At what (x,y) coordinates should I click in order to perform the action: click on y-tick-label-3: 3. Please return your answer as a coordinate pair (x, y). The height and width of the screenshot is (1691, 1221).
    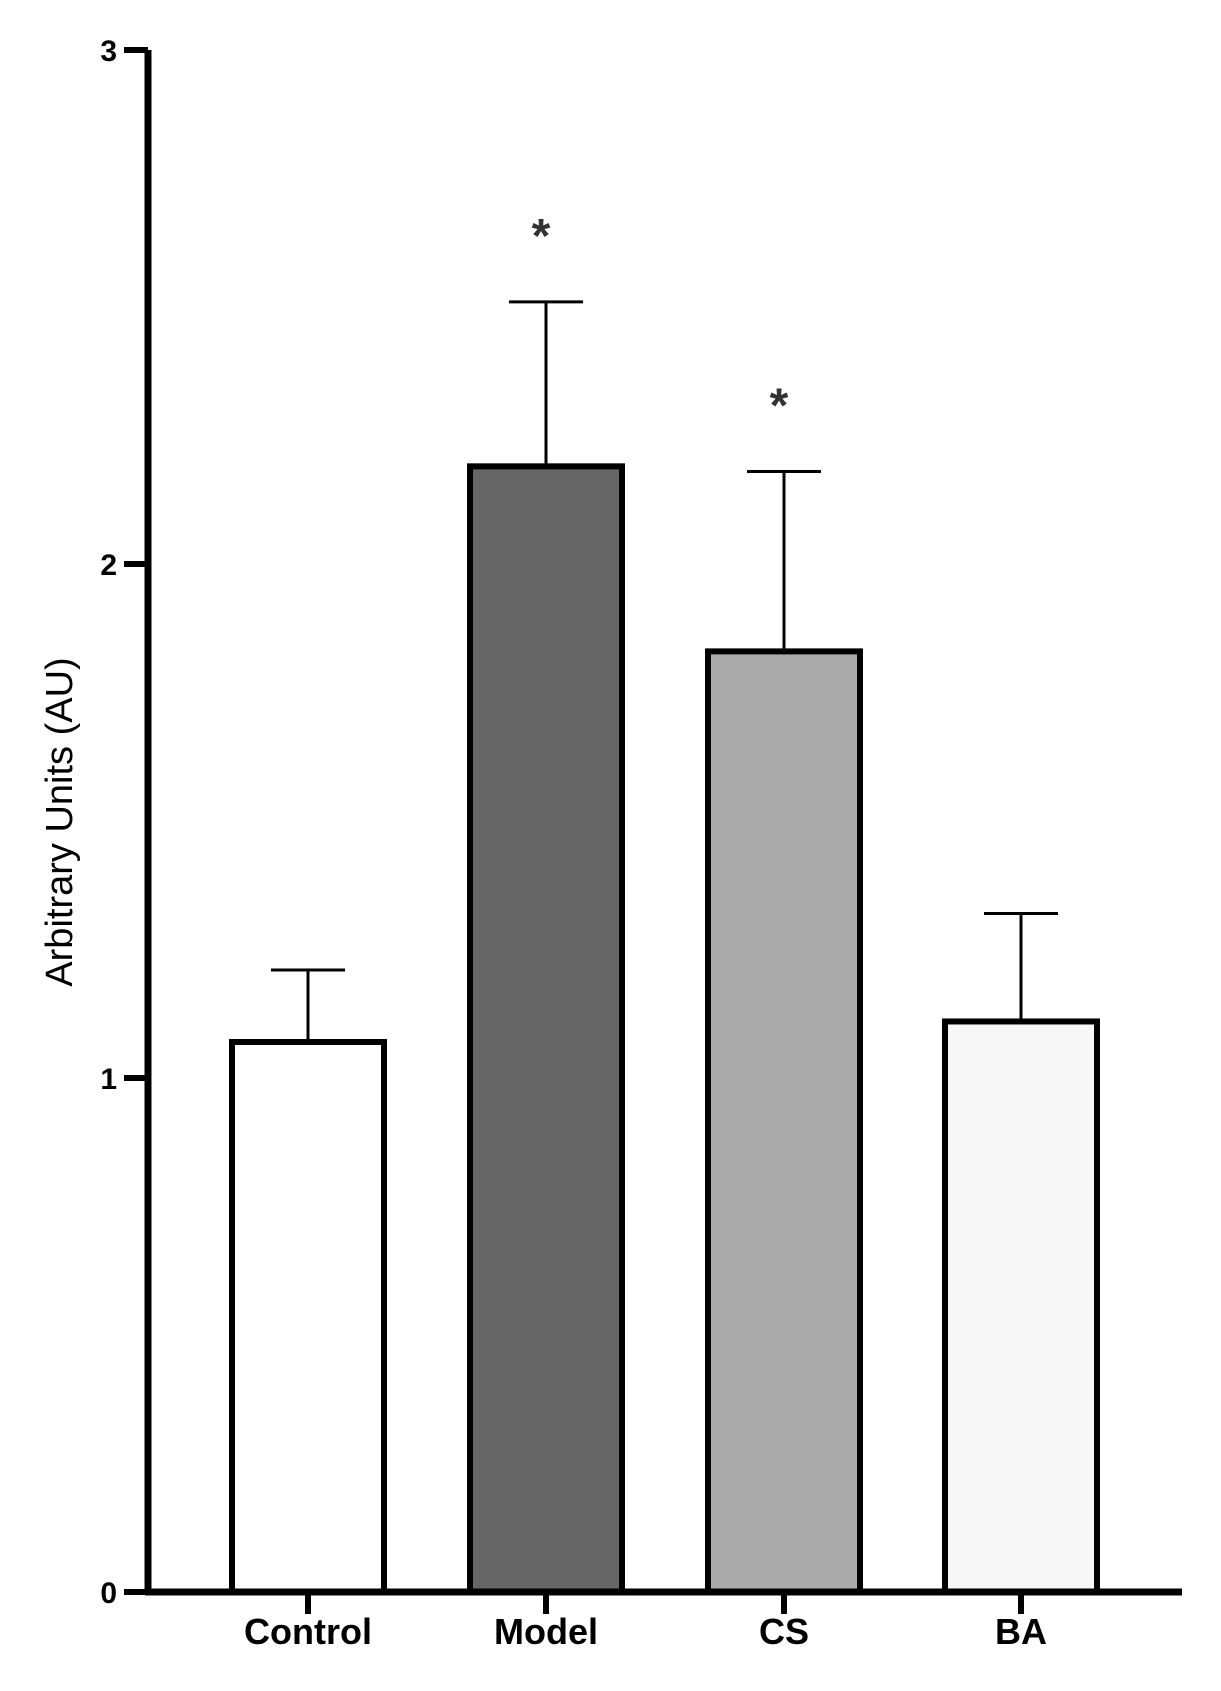
    Looking at the image, I should click on (108, 51).